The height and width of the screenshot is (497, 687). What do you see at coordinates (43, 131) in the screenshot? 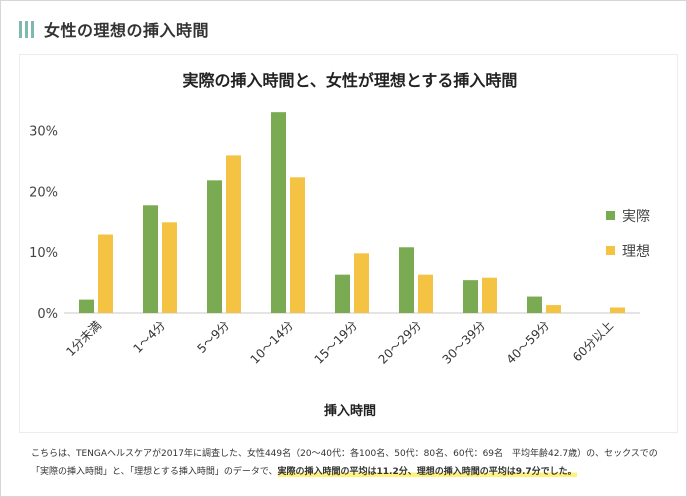
I see `y-tick-label: 30%` at bounding box center [43, 131].